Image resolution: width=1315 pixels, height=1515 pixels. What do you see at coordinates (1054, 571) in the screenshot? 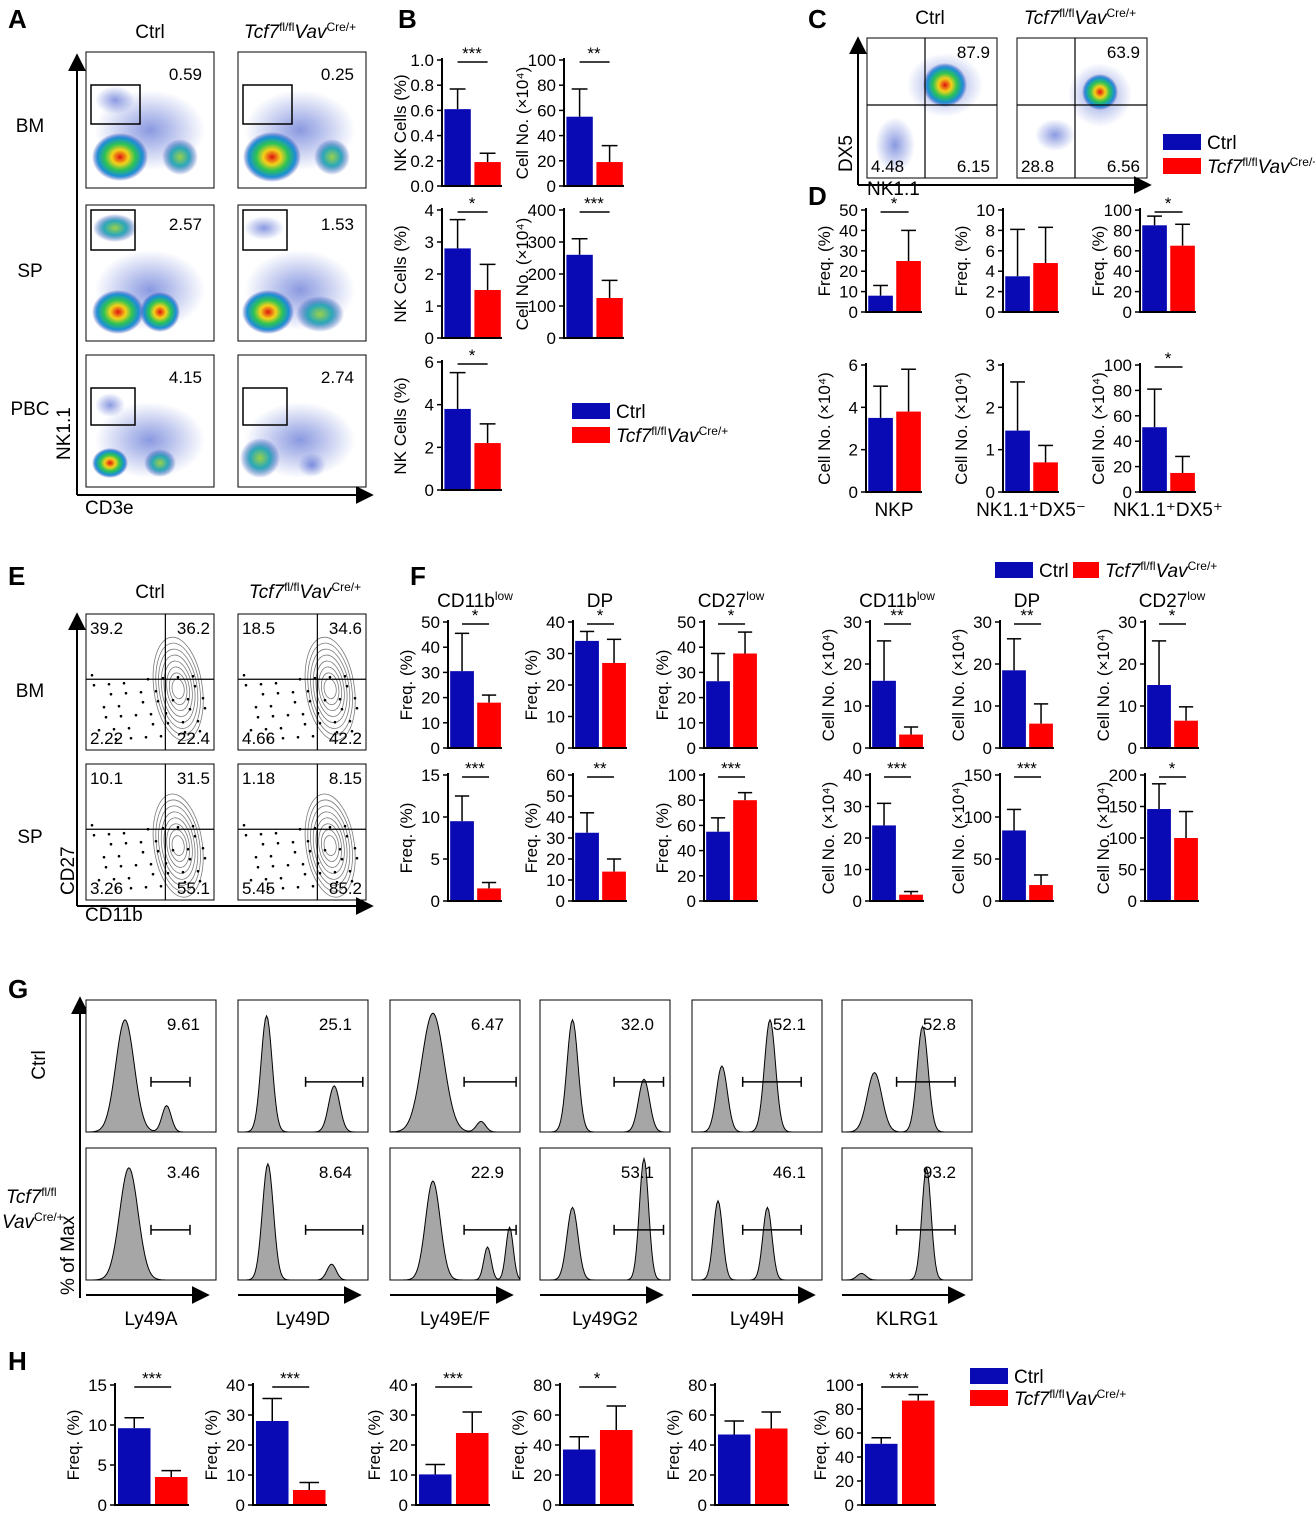
I see `legend-label-ctrl: Ctrl` at bounding box center [1054, 571].